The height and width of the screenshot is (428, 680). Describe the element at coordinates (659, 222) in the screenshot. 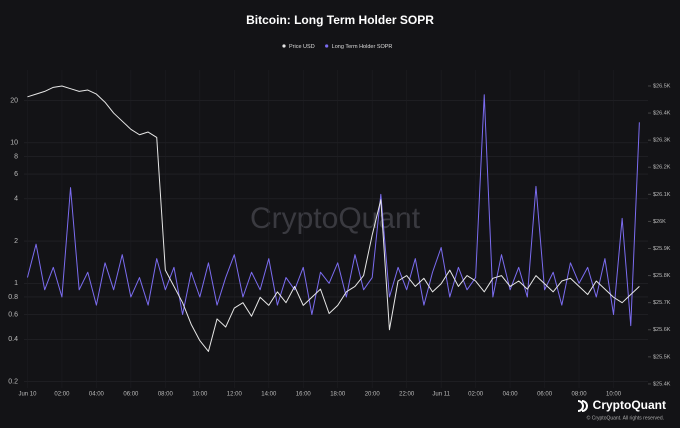

I see `y2-tick-label: $26K` at that location.